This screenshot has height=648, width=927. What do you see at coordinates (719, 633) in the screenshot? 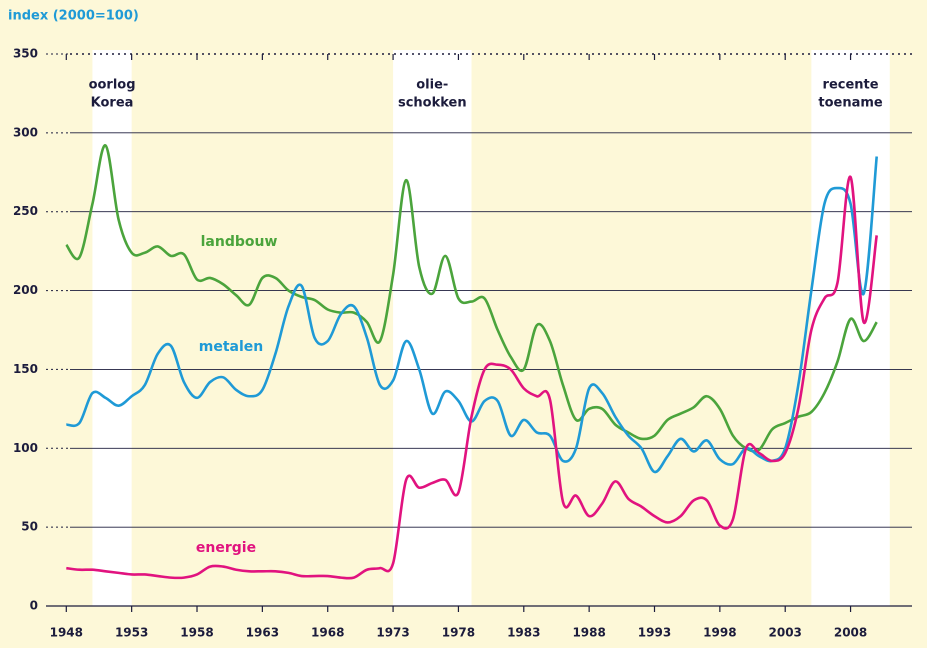
I see `x-tick-label: 1998` at bounding box center [719, 633].